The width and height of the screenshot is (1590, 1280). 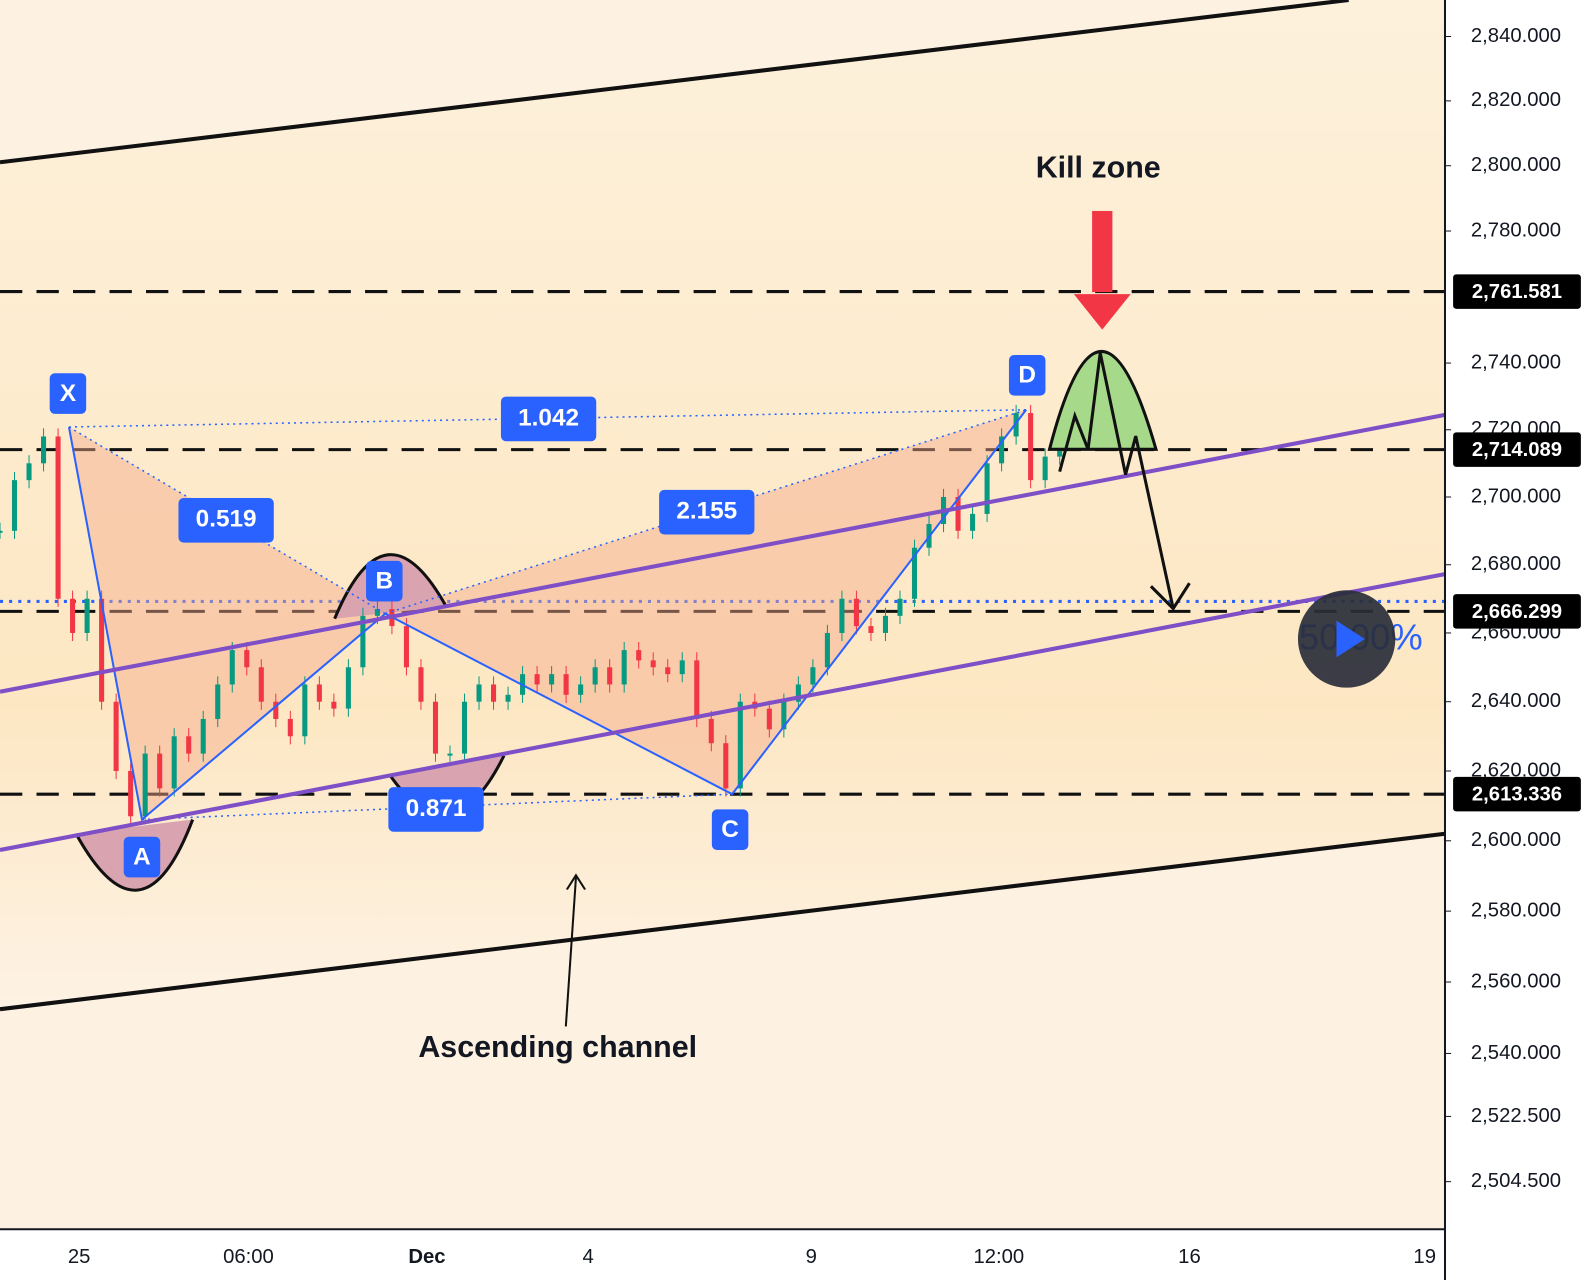 What do you see at coordinates (1516, 564) in the screenshot?
I see `price-tick-label: 2,680.000` at bounding box center [1516, 564].